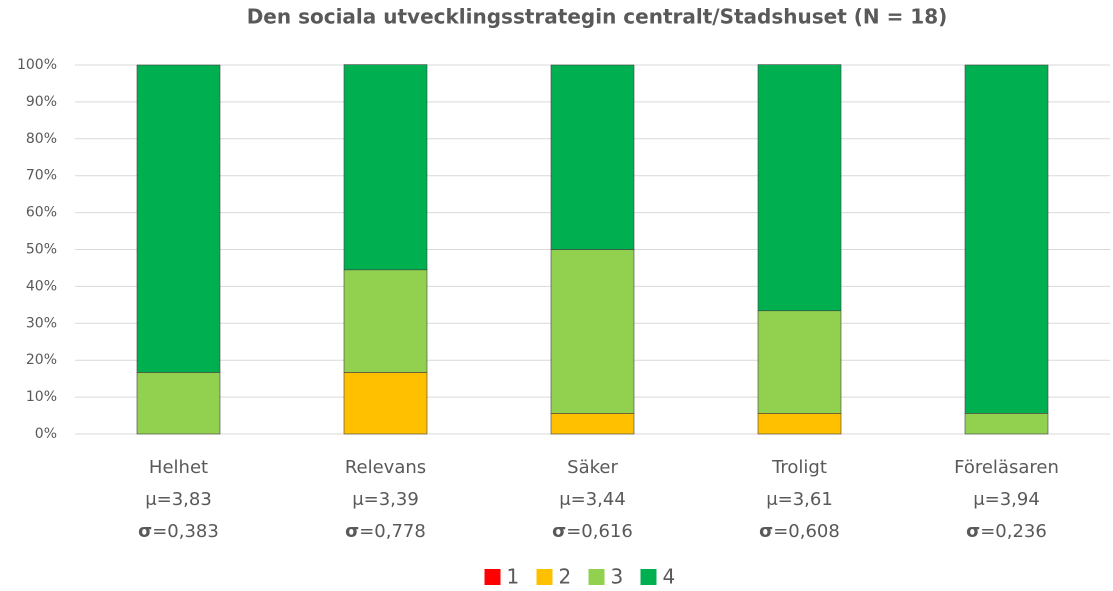 The width and height of the screenshot is (1113, 591). I want to click on x-tick-label: Föreläsaren, so click(1006, 467).